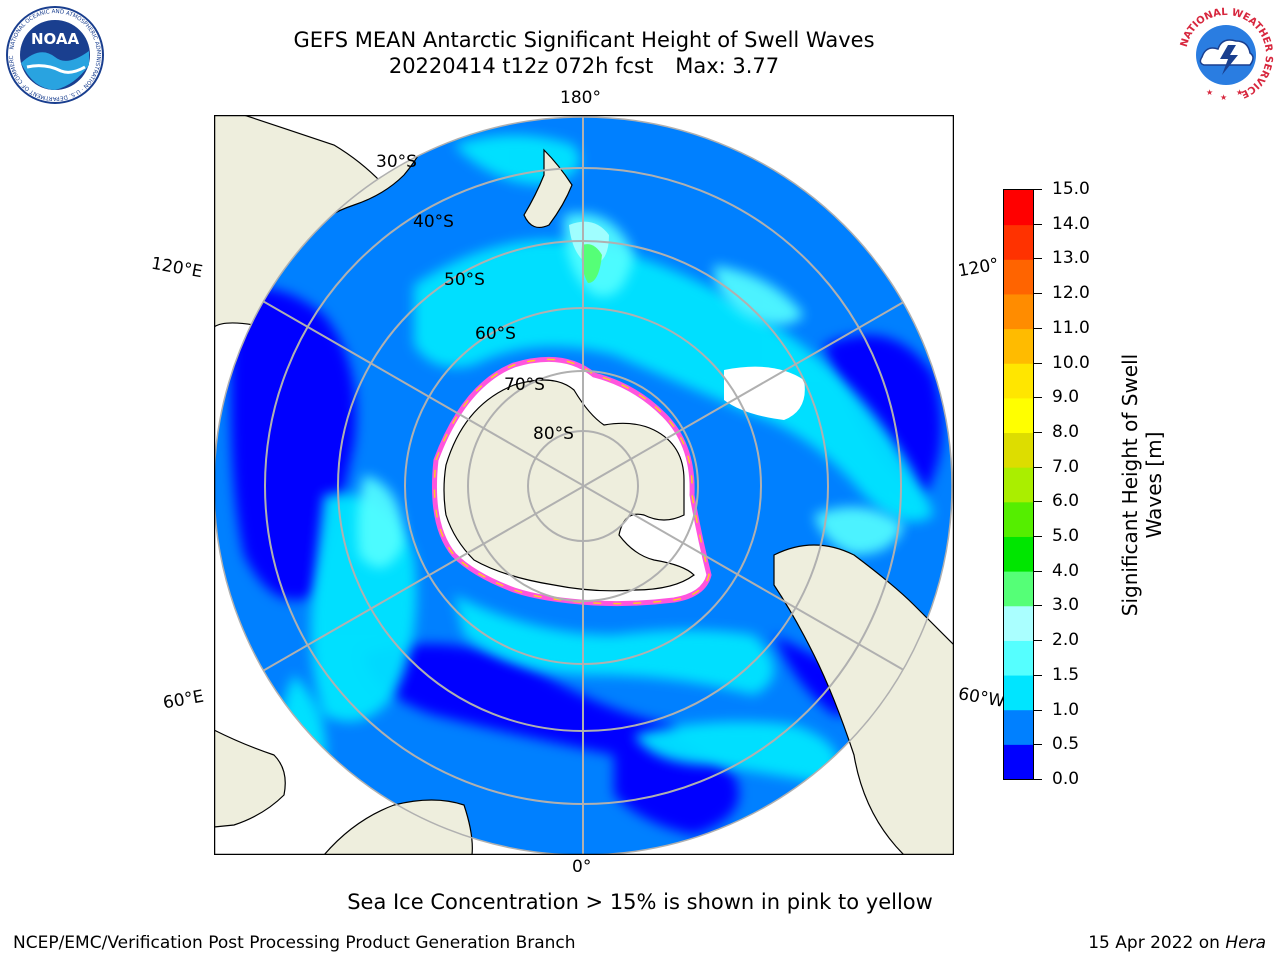 Image resolution: width=1280 pixels, height=960 pixels. I want to click on colorbar-swatches, so click(1018, 484).